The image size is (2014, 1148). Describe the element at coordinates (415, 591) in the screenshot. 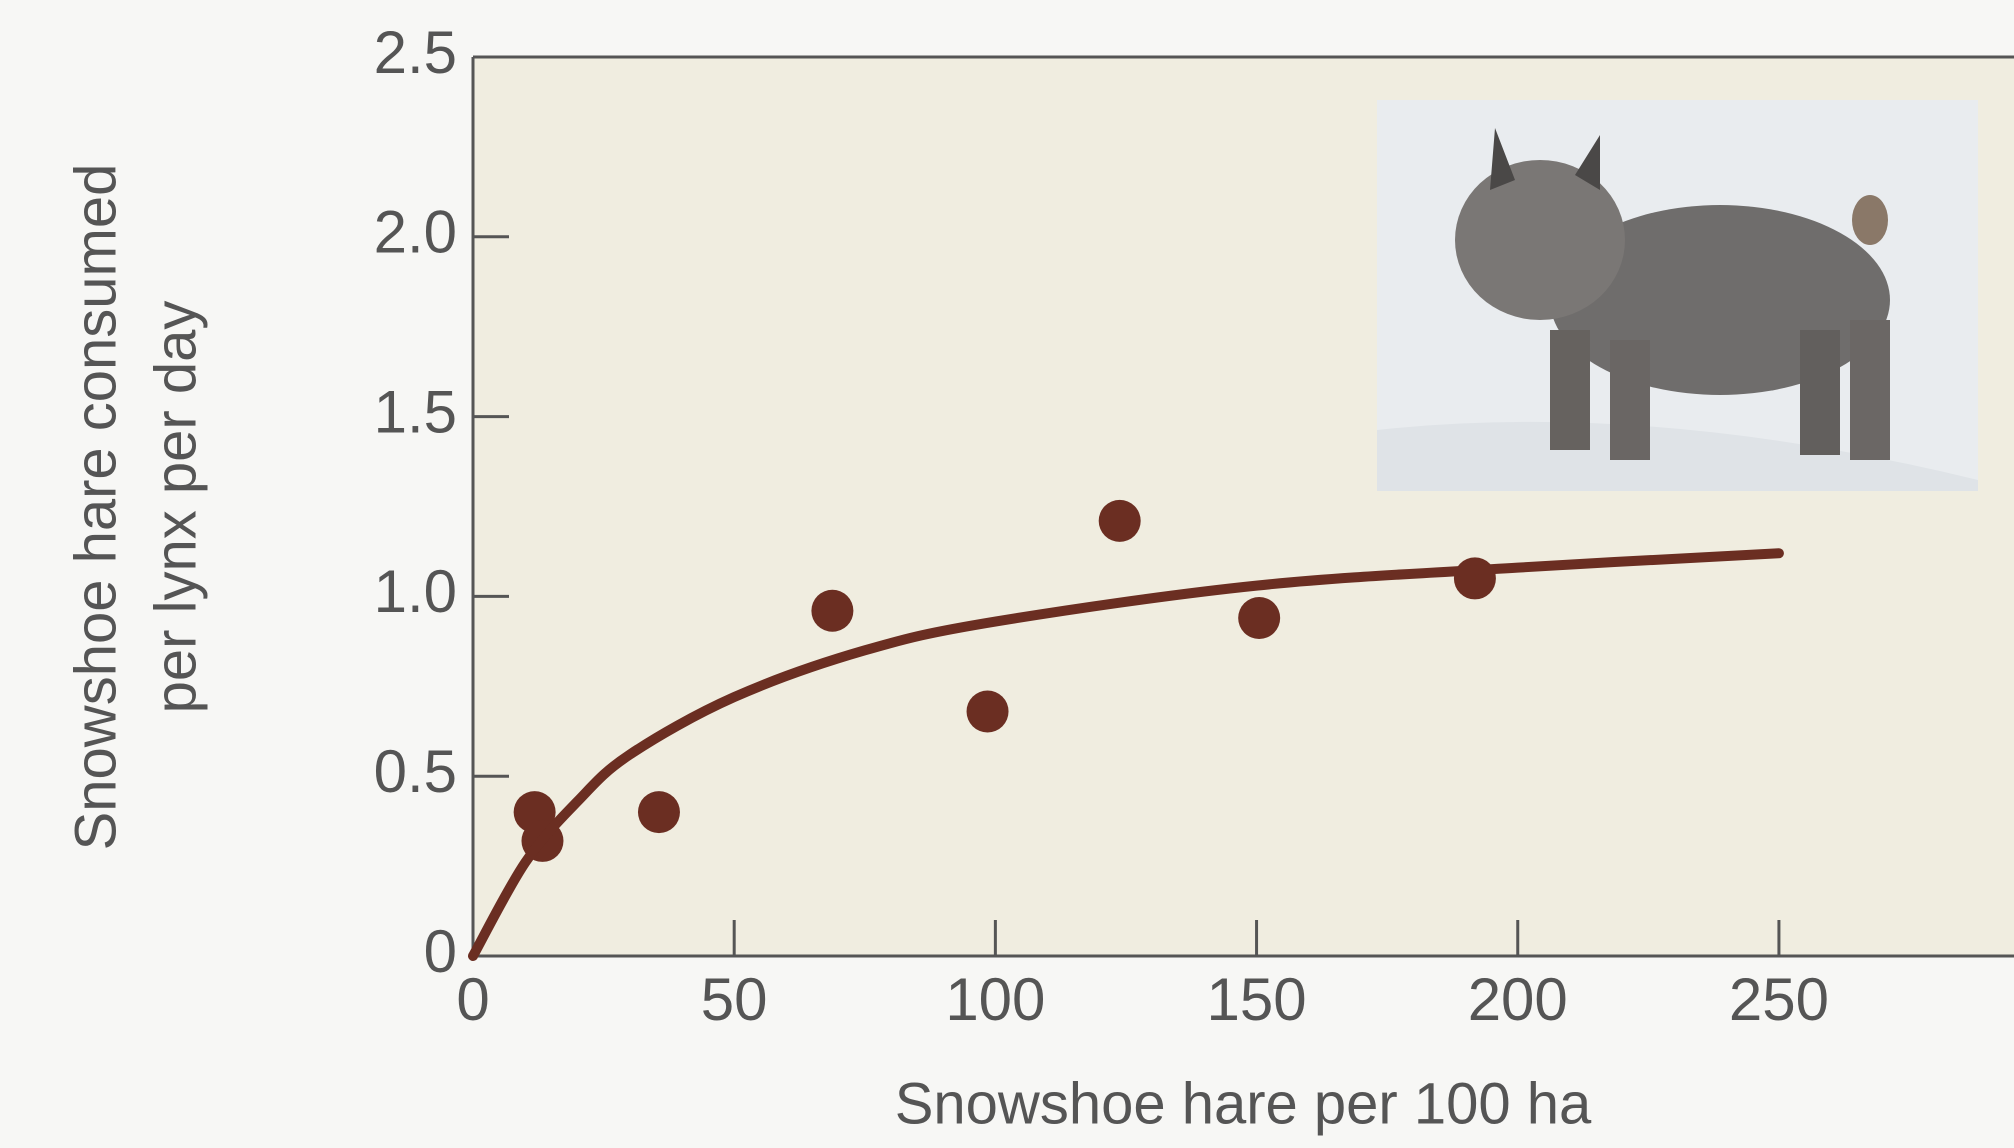

I see `y-tick-label: 1.0` at that location.